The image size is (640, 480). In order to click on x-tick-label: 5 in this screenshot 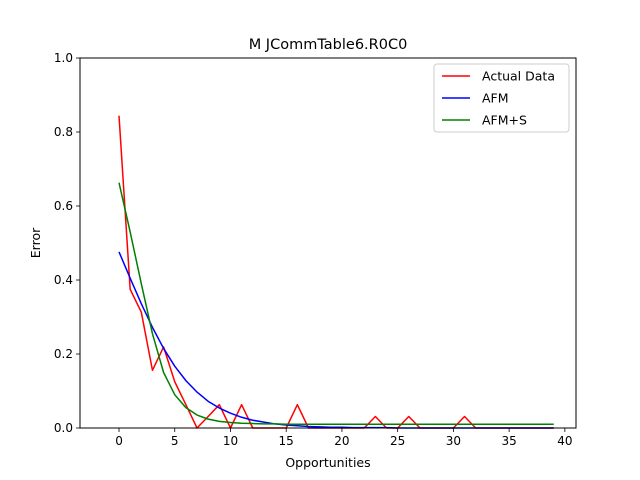, I will do `click(175, 441)`.